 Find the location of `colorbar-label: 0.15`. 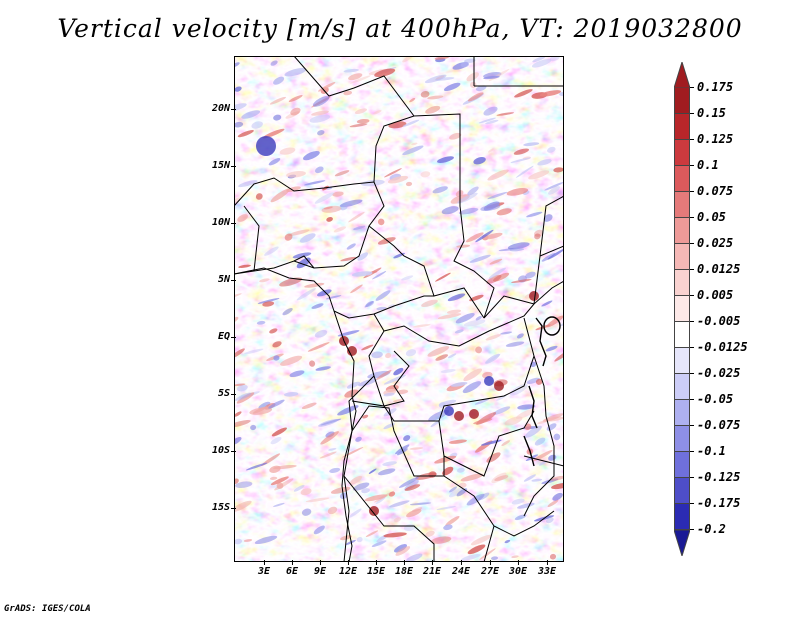

colorbar-label: 0.15 is located at coordinates (708, 113).